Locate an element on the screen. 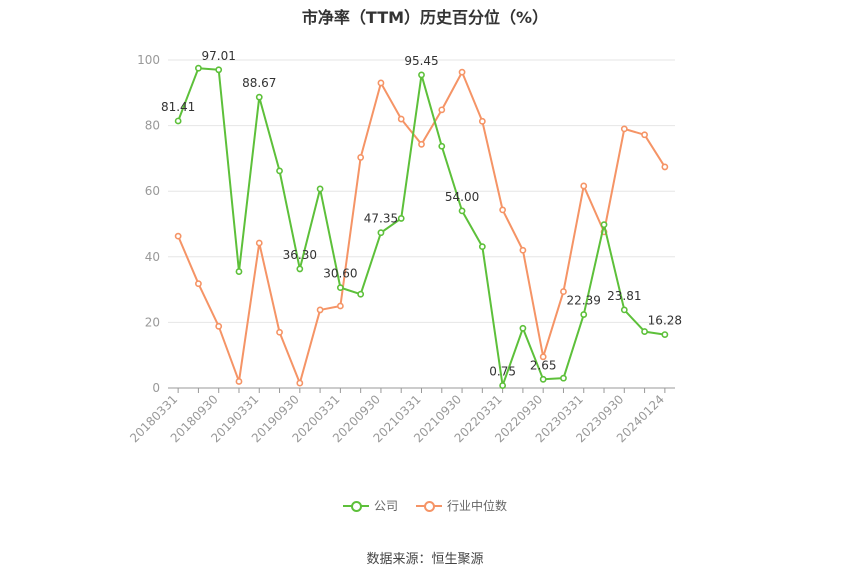 The height and width of the screenshot is (574, 850). data-label: 23.81 is located at coordinates (624, 296).